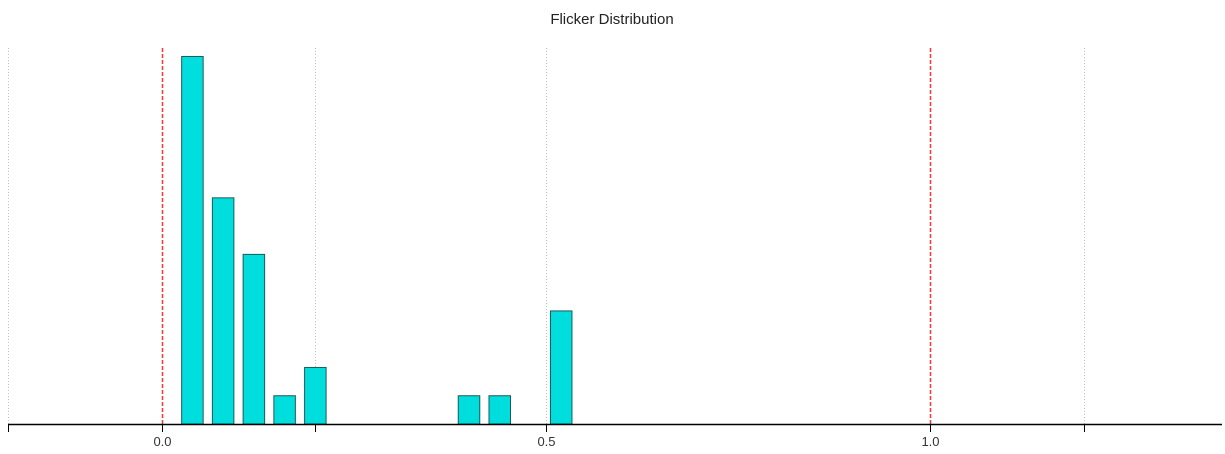  What do you see at coordinates (162, 441) in the screenshot?
I see `x-tick-label: 0.0` at bounding box center [162, 441].